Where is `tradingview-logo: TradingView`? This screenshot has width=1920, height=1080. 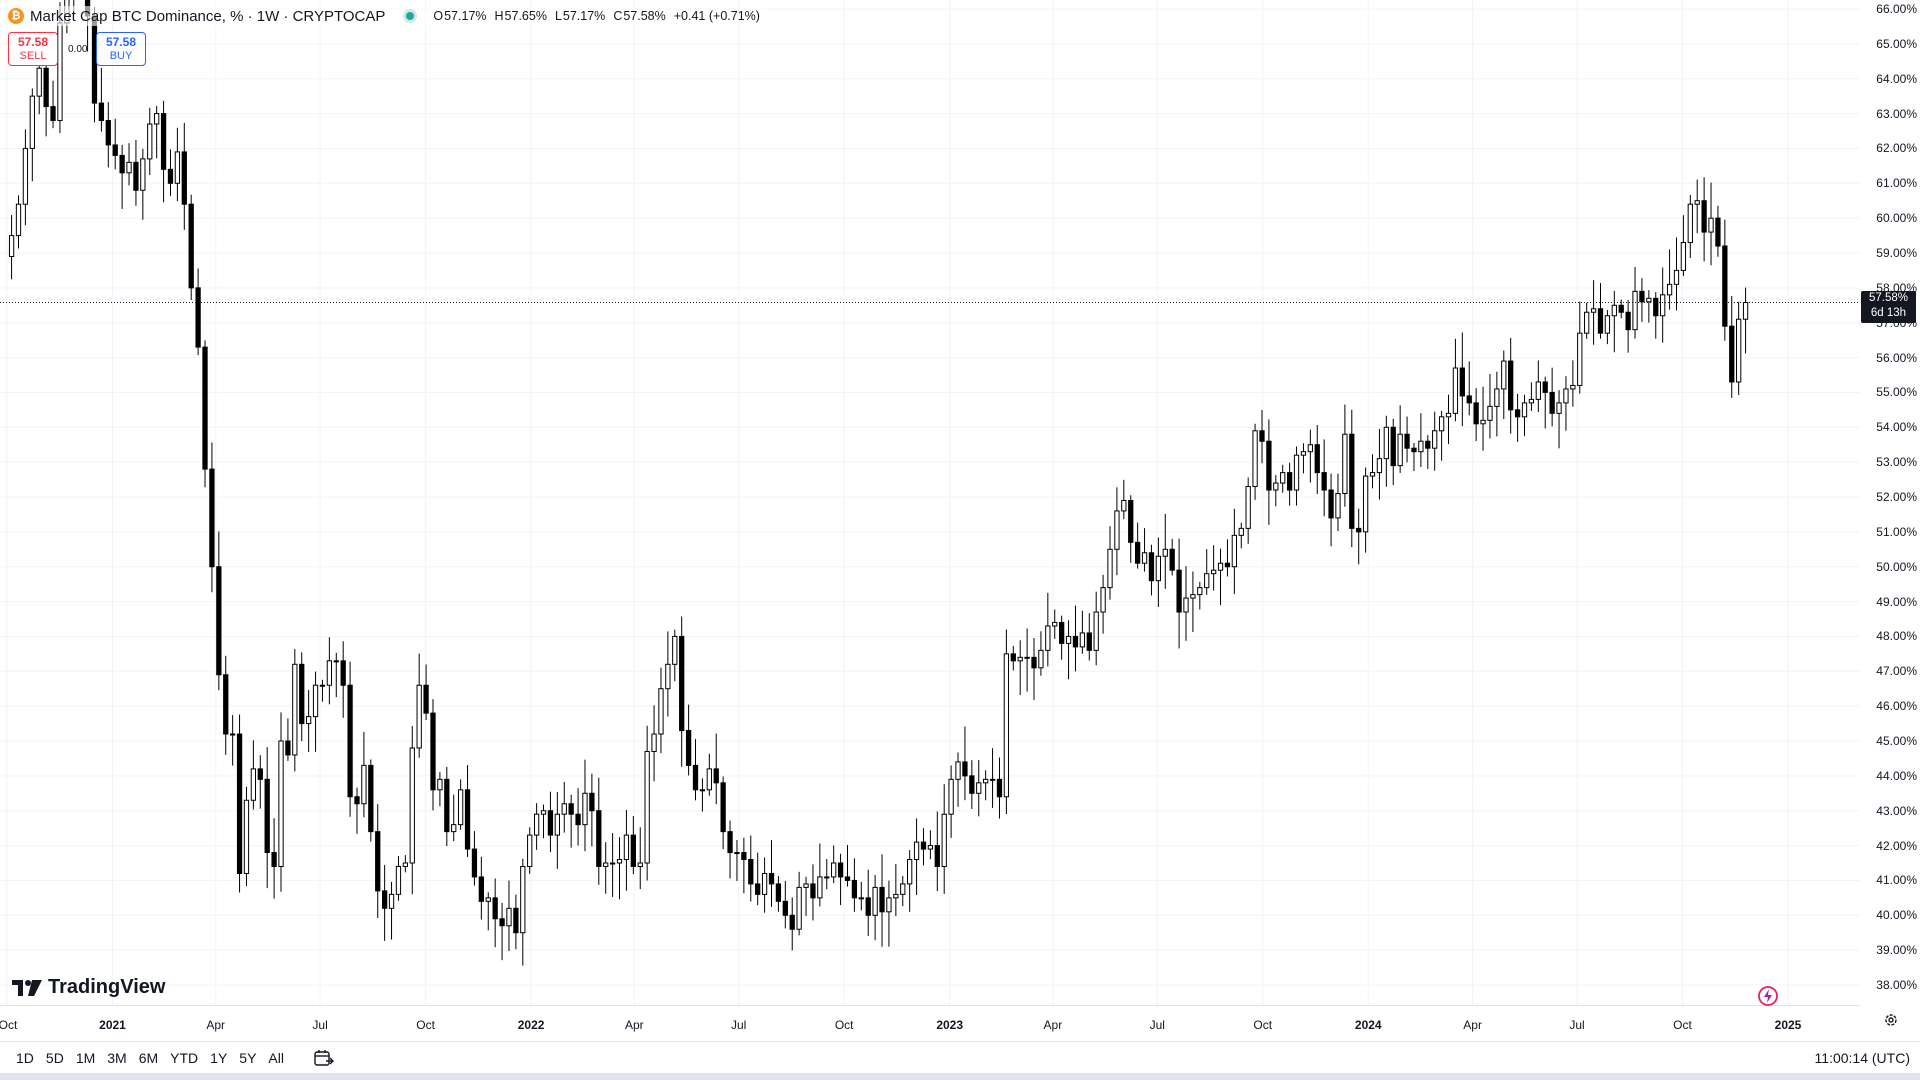
tradingview-logo: TradingView is located at coordinates (88, 987).